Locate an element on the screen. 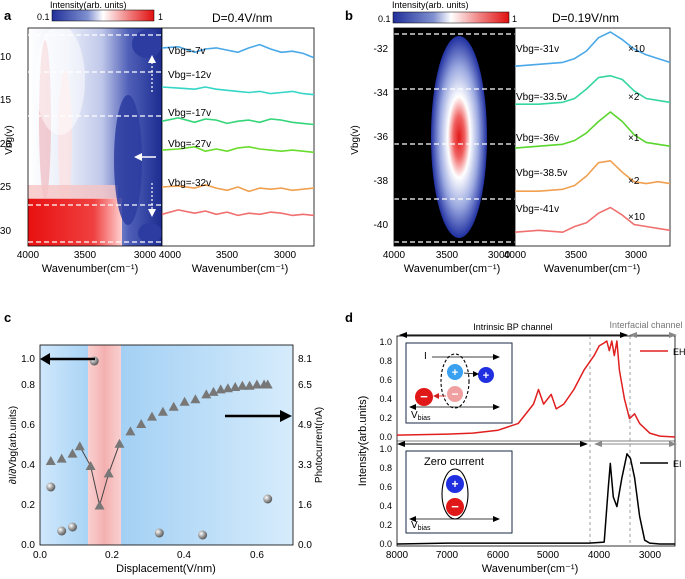  panel-label-b: b is located at coordinates (349, 15).